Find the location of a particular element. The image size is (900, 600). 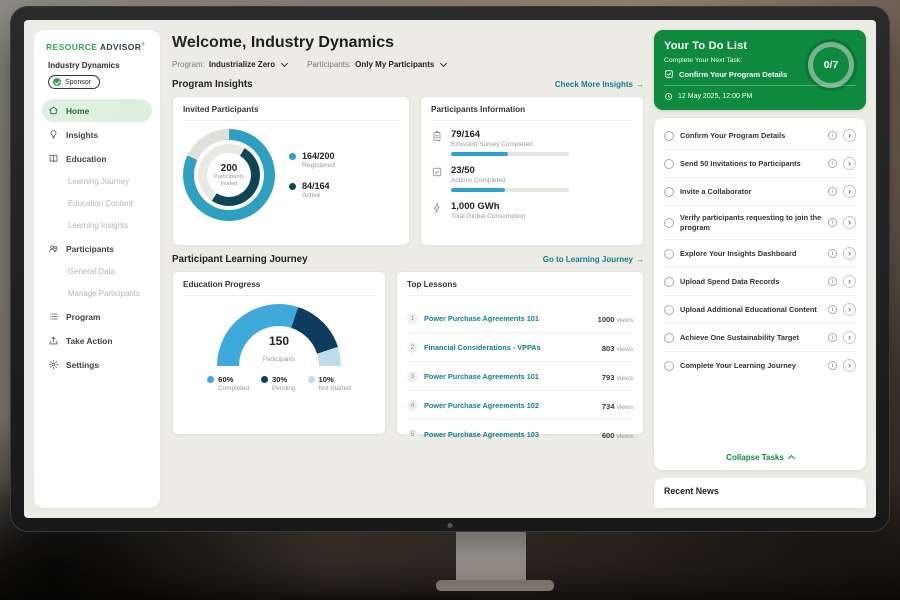

sidebar-item-manage-participants: Manage Participants is located at coordinates (97, 293).